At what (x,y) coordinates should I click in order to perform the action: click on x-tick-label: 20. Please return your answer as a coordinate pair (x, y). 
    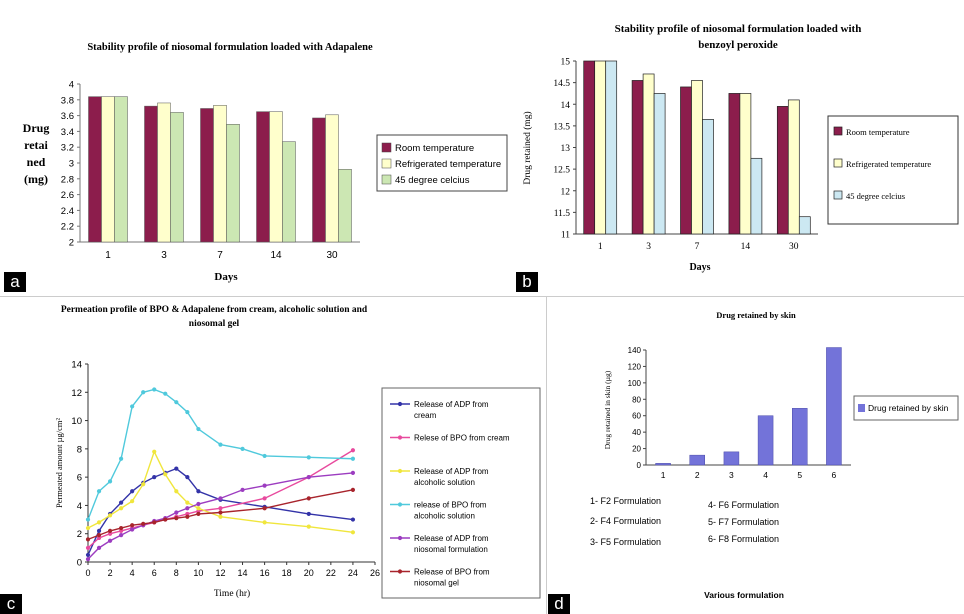
    Looking at the image, I should click on (309, 573).